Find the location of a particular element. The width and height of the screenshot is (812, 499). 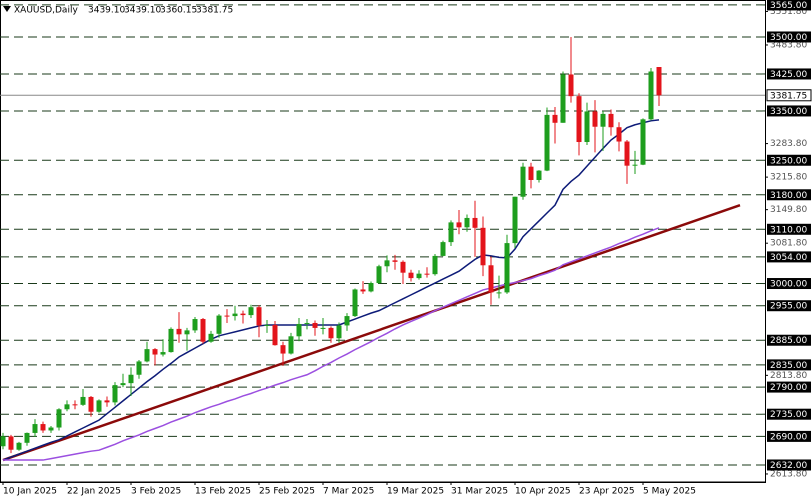

level-label: 3500.00 is located at coordinates (788, 38).